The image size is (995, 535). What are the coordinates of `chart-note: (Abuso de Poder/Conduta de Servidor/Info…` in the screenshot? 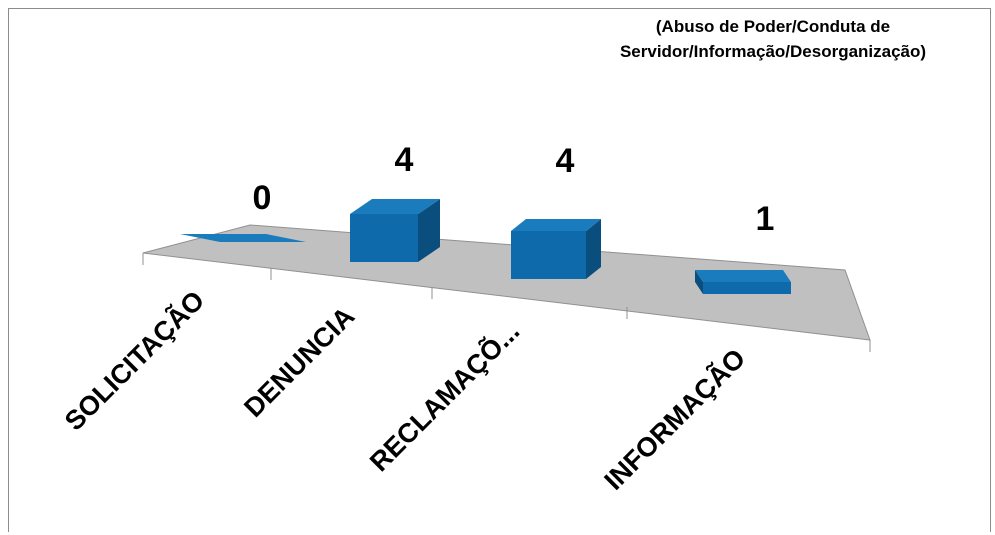 It's located at (773, 39).